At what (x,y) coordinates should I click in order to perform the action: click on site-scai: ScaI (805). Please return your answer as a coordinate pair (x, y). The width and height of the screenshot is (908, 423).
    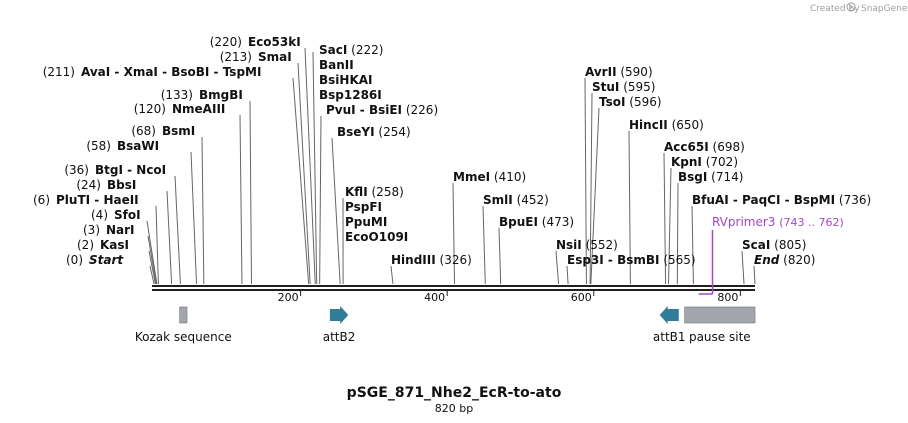
    Looking at the image, I should click on (774, 245).